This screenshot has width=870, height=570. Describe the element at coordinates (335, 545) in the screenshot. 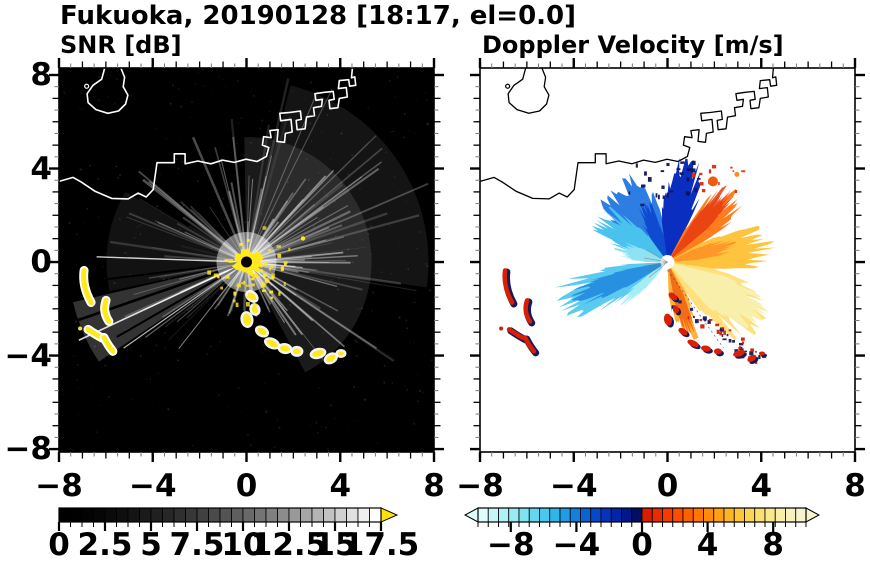

I see `colorbar-tick-label: 15` at that location.